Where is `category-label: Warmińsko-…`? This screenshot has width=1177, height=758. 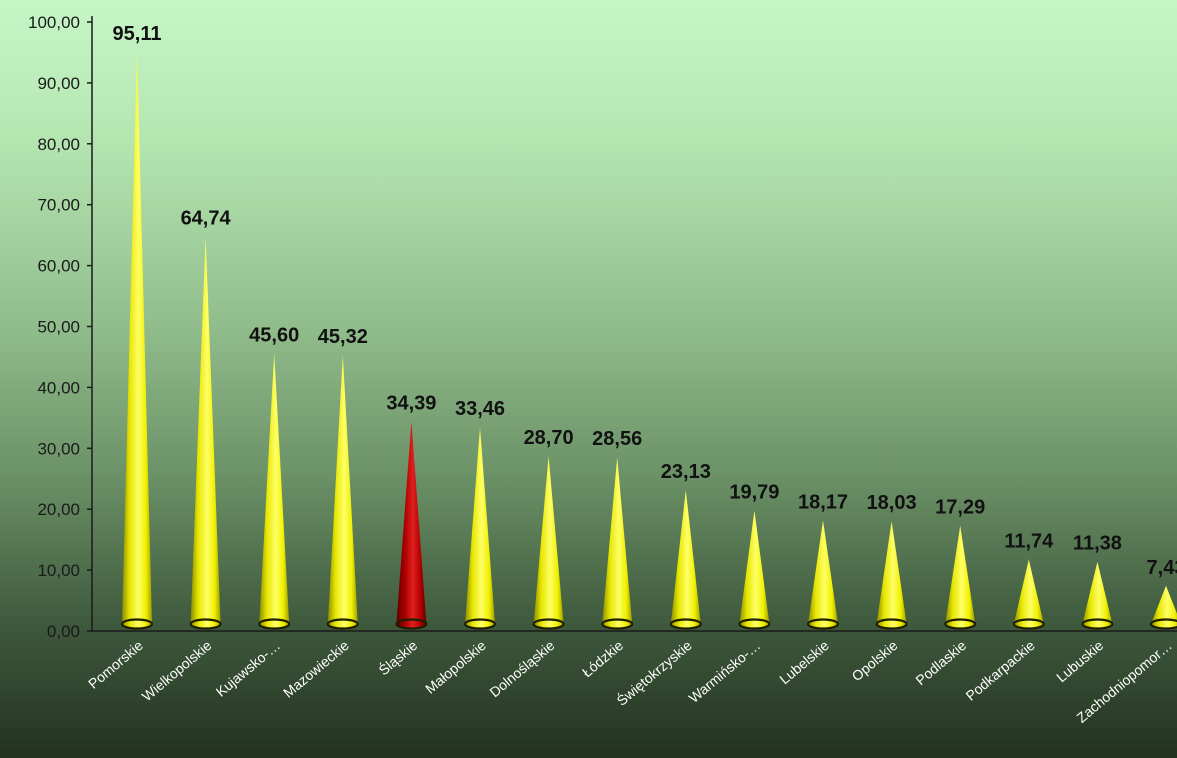
category-label: Warmińsko-… is located at coordinates (725, 671).